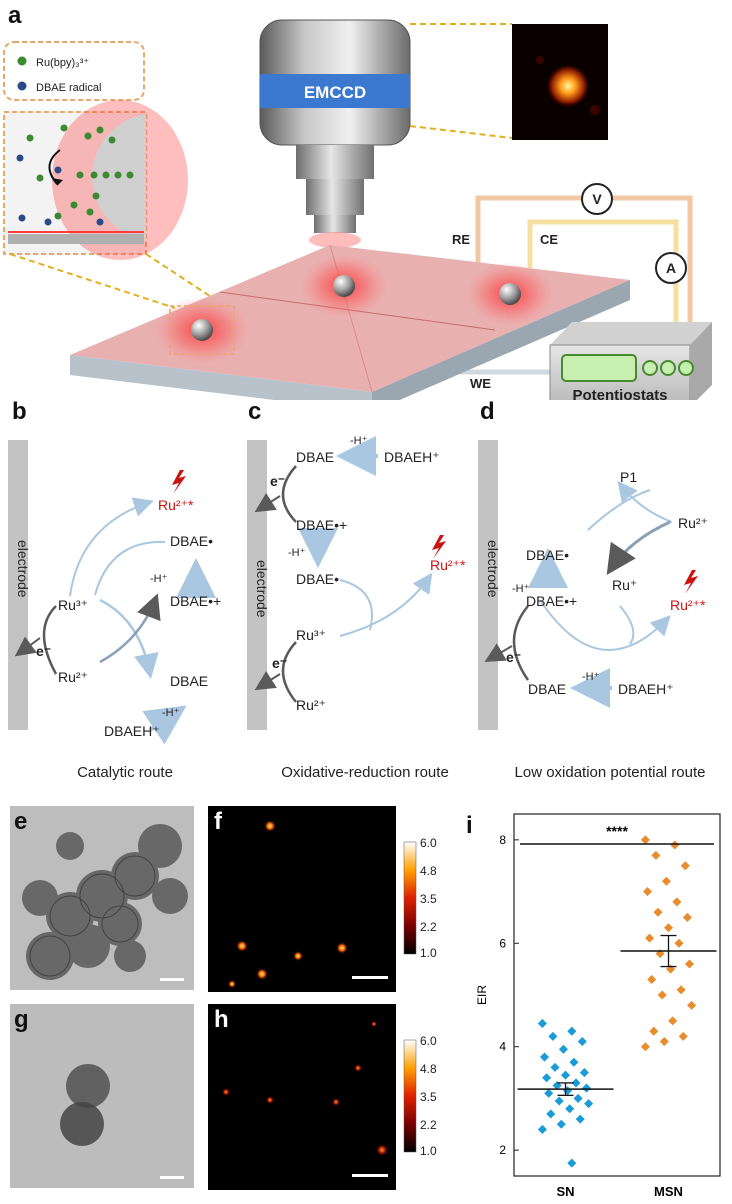  I want to click on panel-label-e: e, so click(21, 821).